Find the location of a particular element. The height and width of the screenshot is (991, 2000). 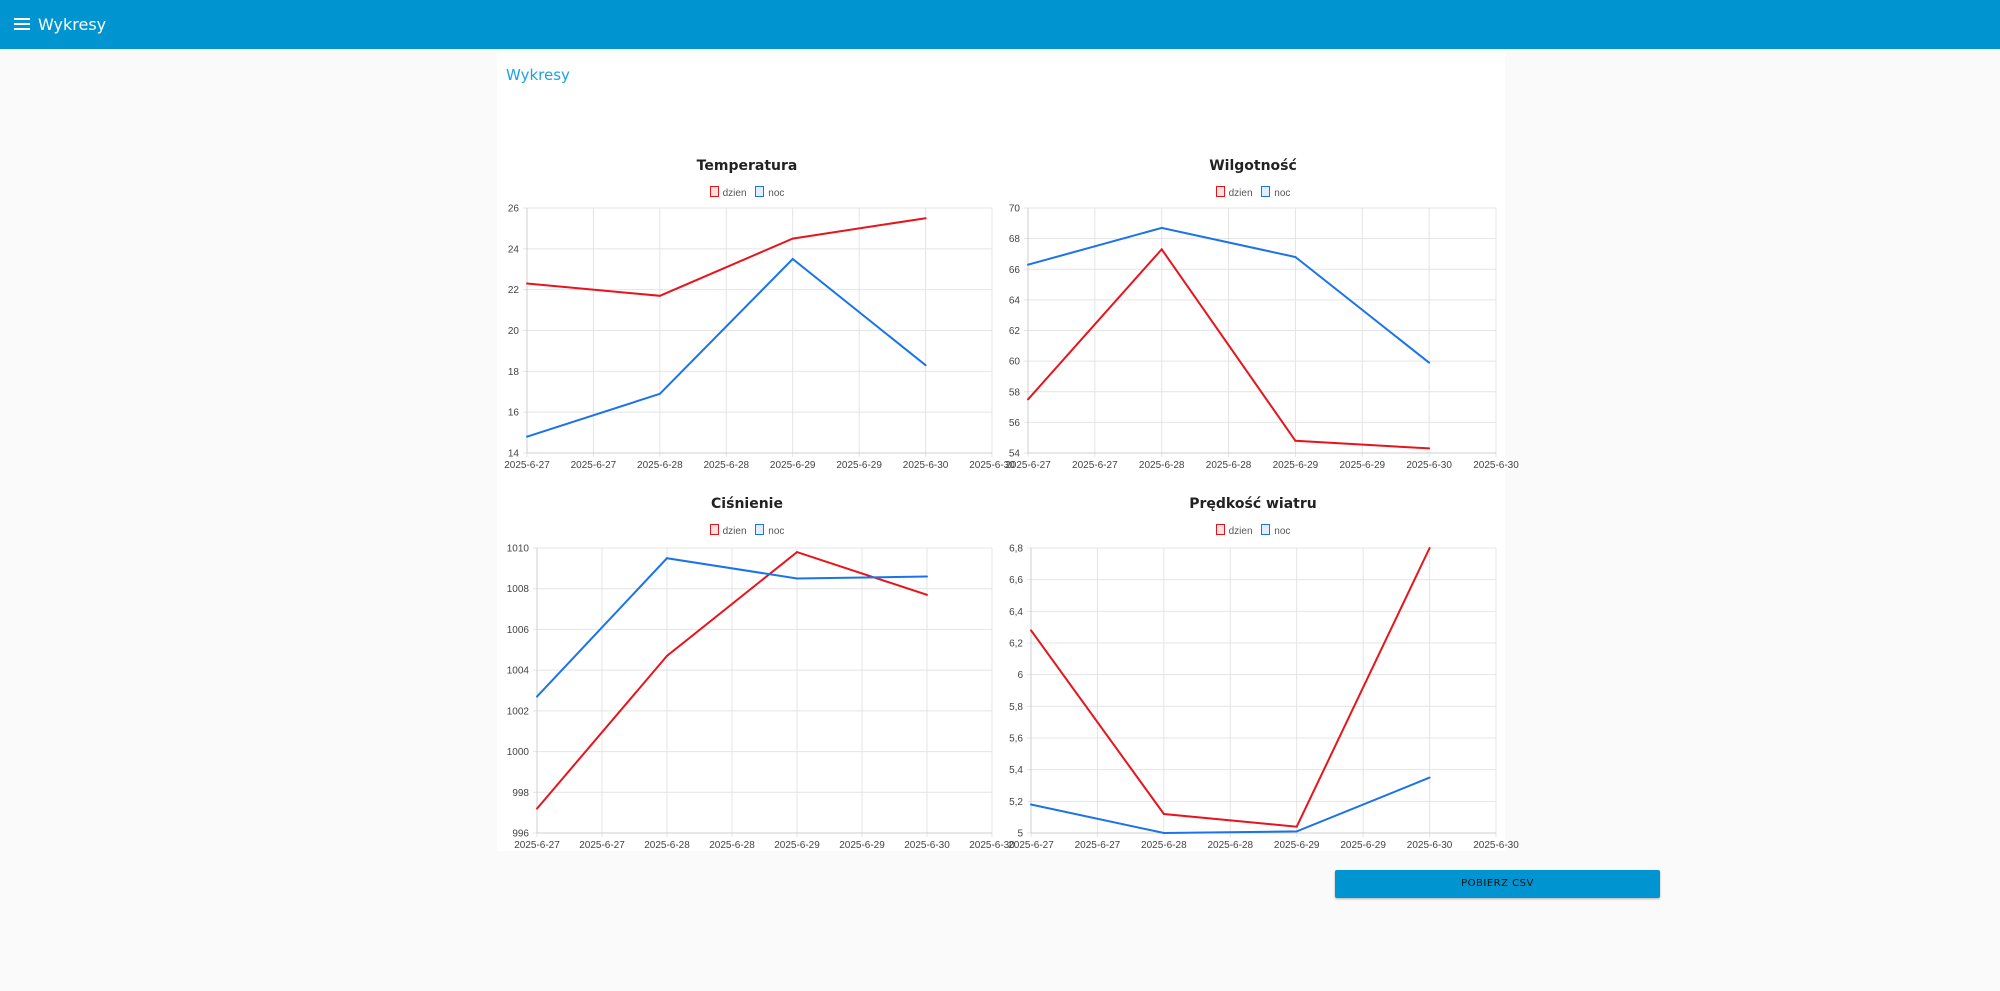

y-tick-label: 5,6 is located at coordinates (1016, 739).